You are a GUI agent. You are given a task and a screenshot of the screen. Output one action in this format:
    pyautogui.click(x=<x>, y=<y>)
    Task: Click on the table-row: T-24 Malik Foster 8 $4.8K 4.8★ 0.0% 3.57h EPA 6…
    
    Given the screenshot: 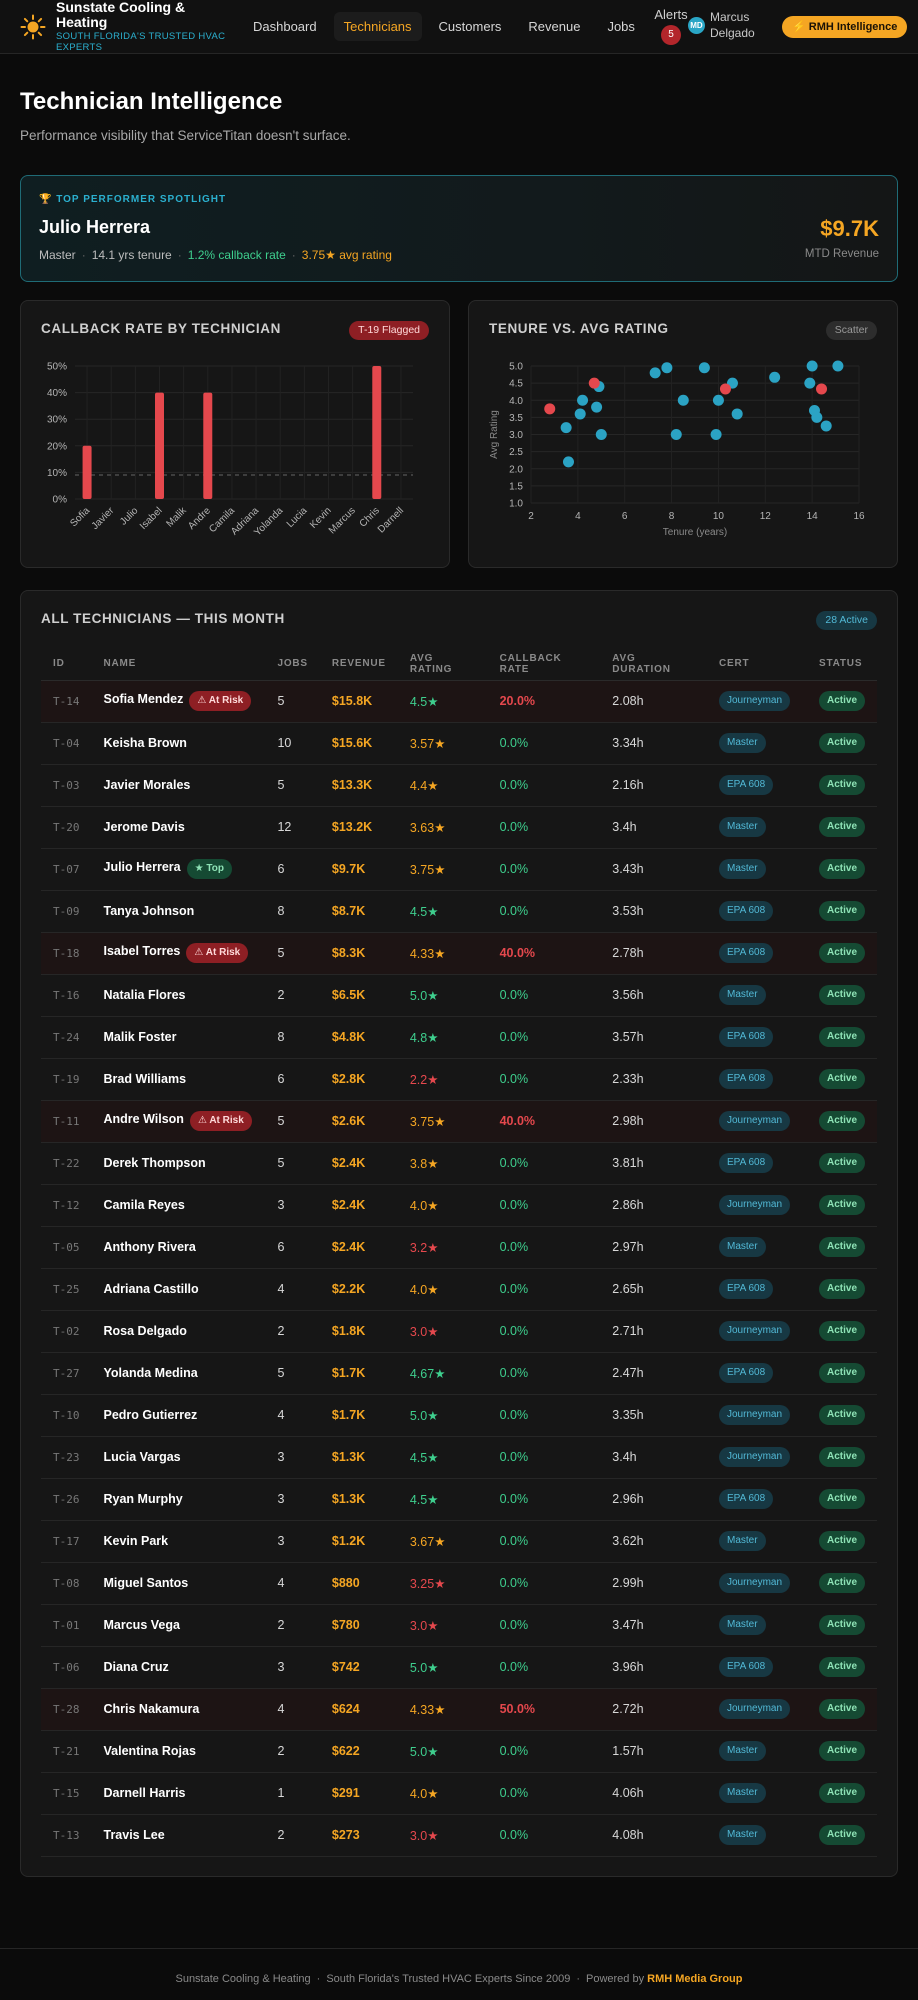 What is the action you would take?
    pyautogui.click(x=459, y=1037)
    